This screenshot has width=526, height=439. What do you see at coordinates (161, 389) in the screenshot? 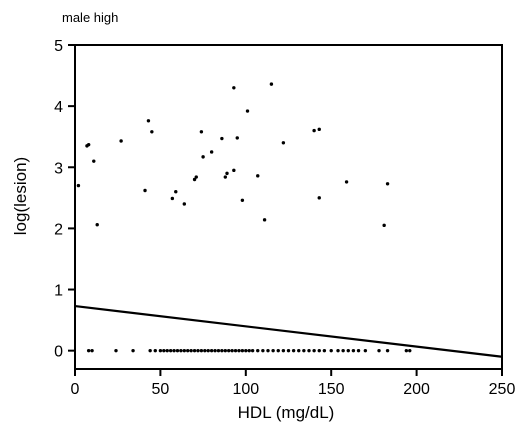
I see `x-tick-label: 50` at bounding box center [161, 389].